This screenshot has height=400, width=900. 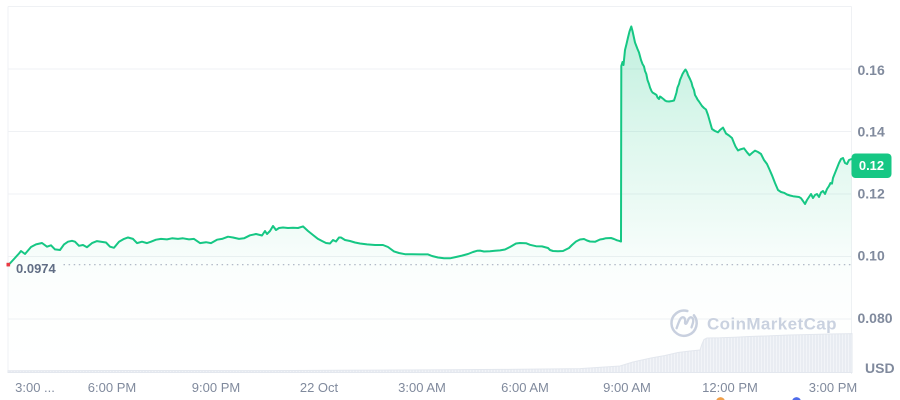 What do you see at coordinates (216, 387) in the screenshot?
I see `svg-text: 9:00 PM` at bounding box center [216, 387].